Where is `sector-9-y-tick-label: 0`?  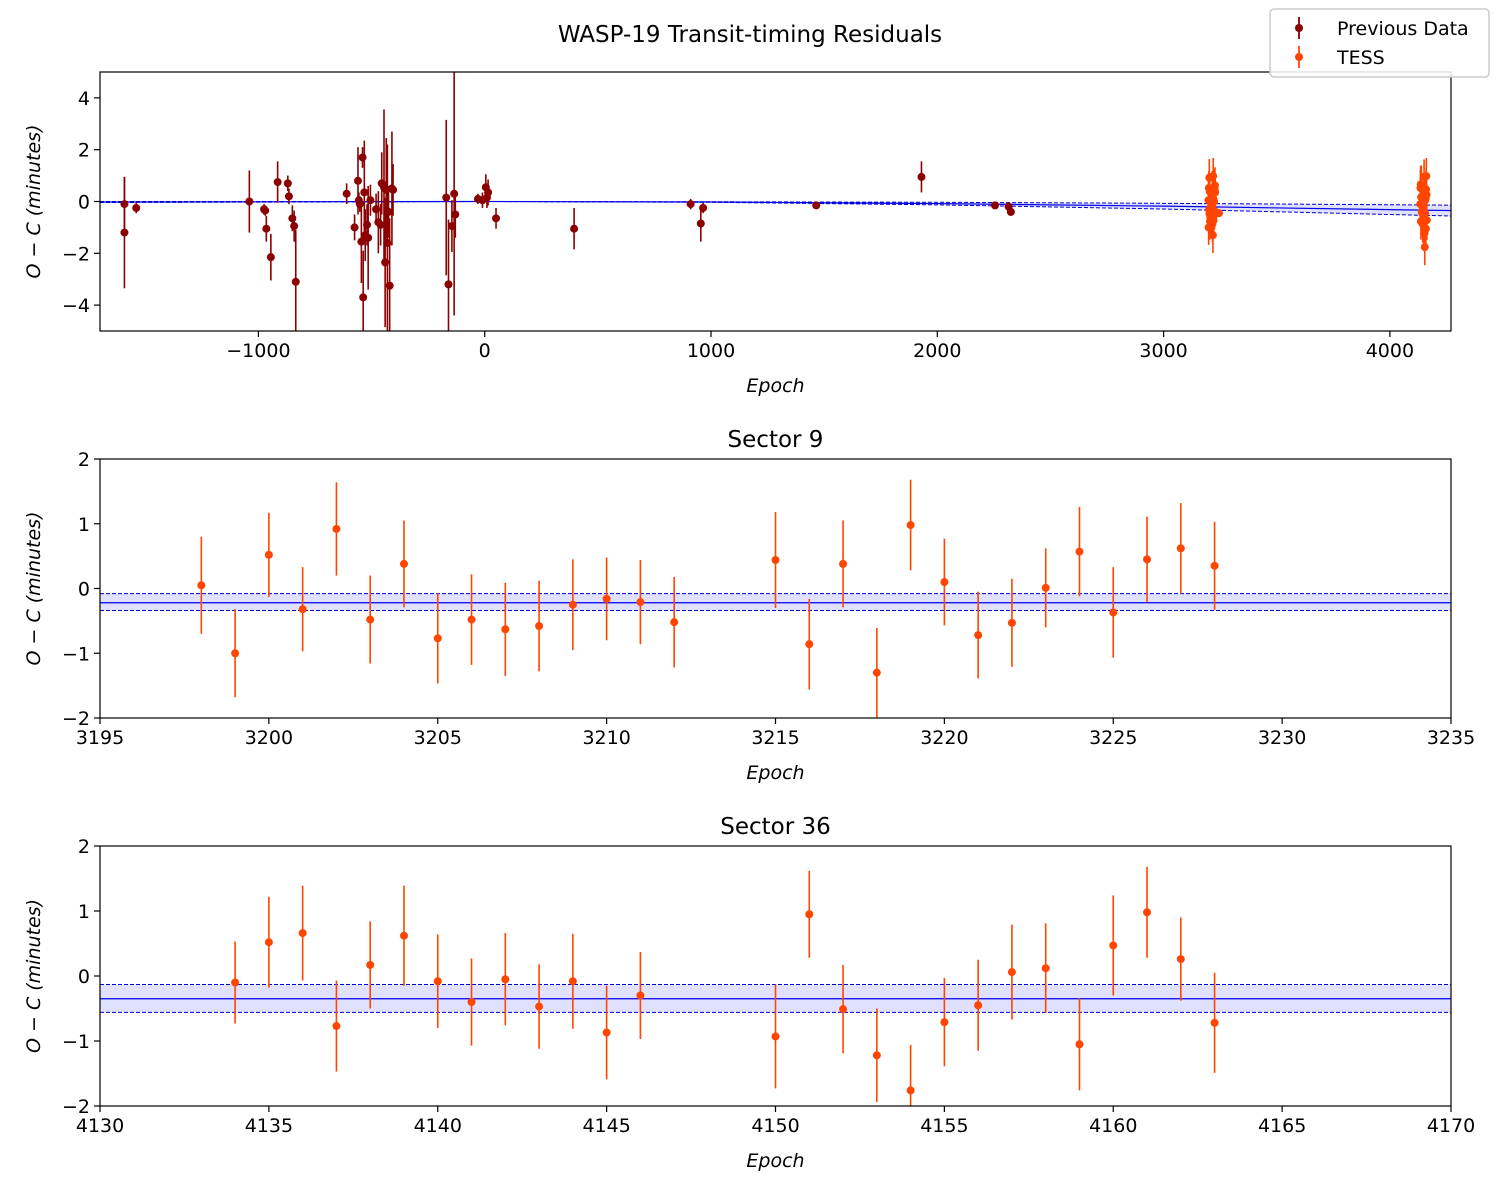 sector-9-y-tick-label: 0 is located at coordinates (84, 590).